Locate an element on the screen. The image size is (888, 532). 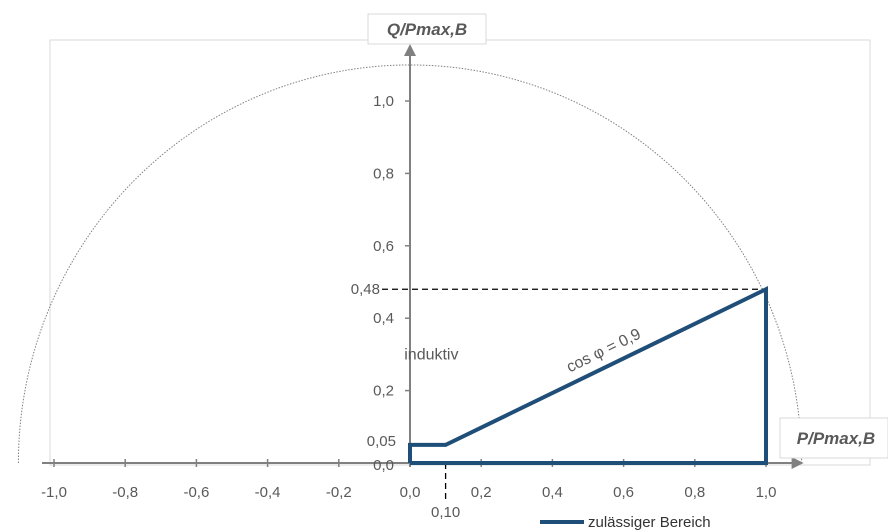
x-tick-label: -0,6 is located at coordinates (196, 492).